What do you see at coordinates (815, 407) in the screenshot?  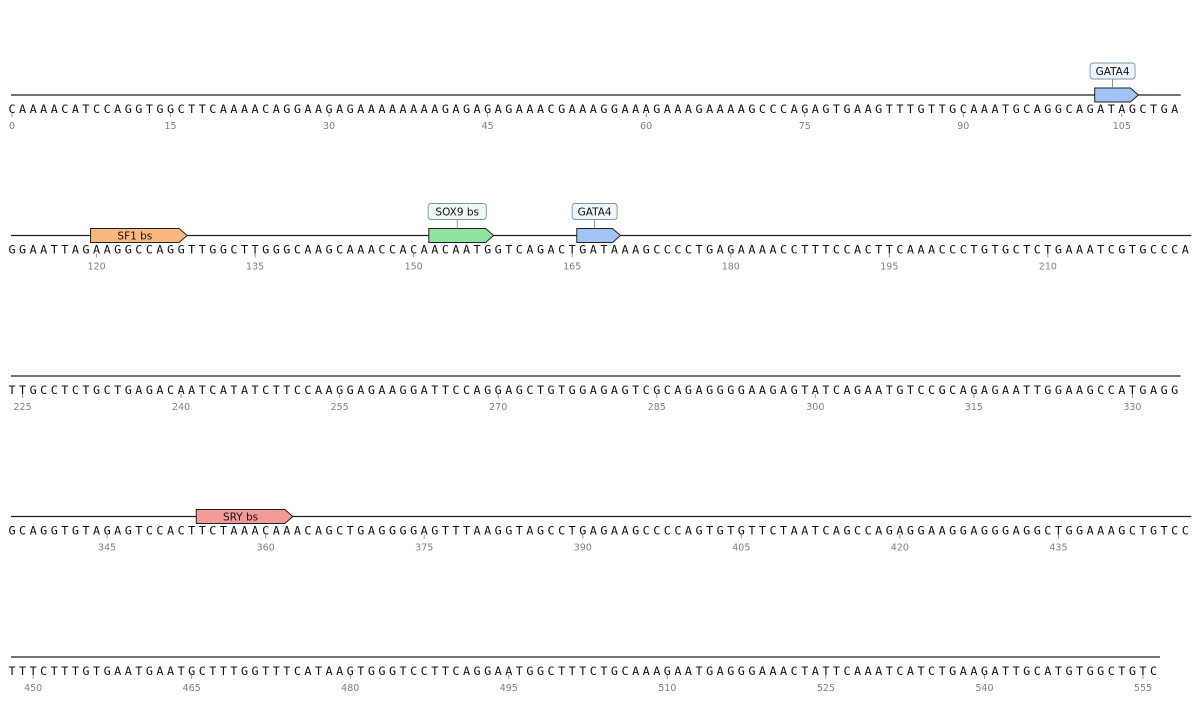 I see `position-tick-label: 300` at bounding box center [815, 407].